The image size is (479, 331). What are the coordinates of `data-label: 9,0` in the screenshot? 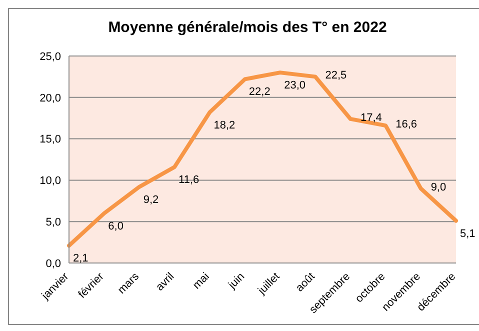 It's located at (438, 187).